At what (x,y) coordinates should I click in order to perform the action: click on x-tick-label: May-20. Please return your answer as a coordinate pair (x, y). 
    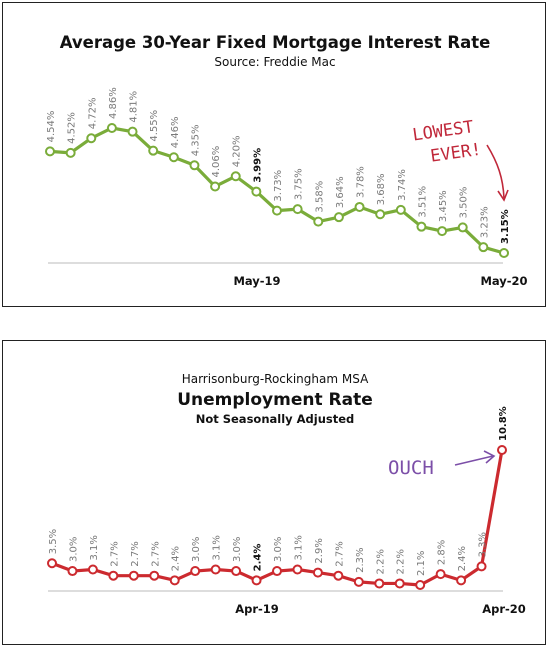
    Looking at the image, I should click on (503, 281).